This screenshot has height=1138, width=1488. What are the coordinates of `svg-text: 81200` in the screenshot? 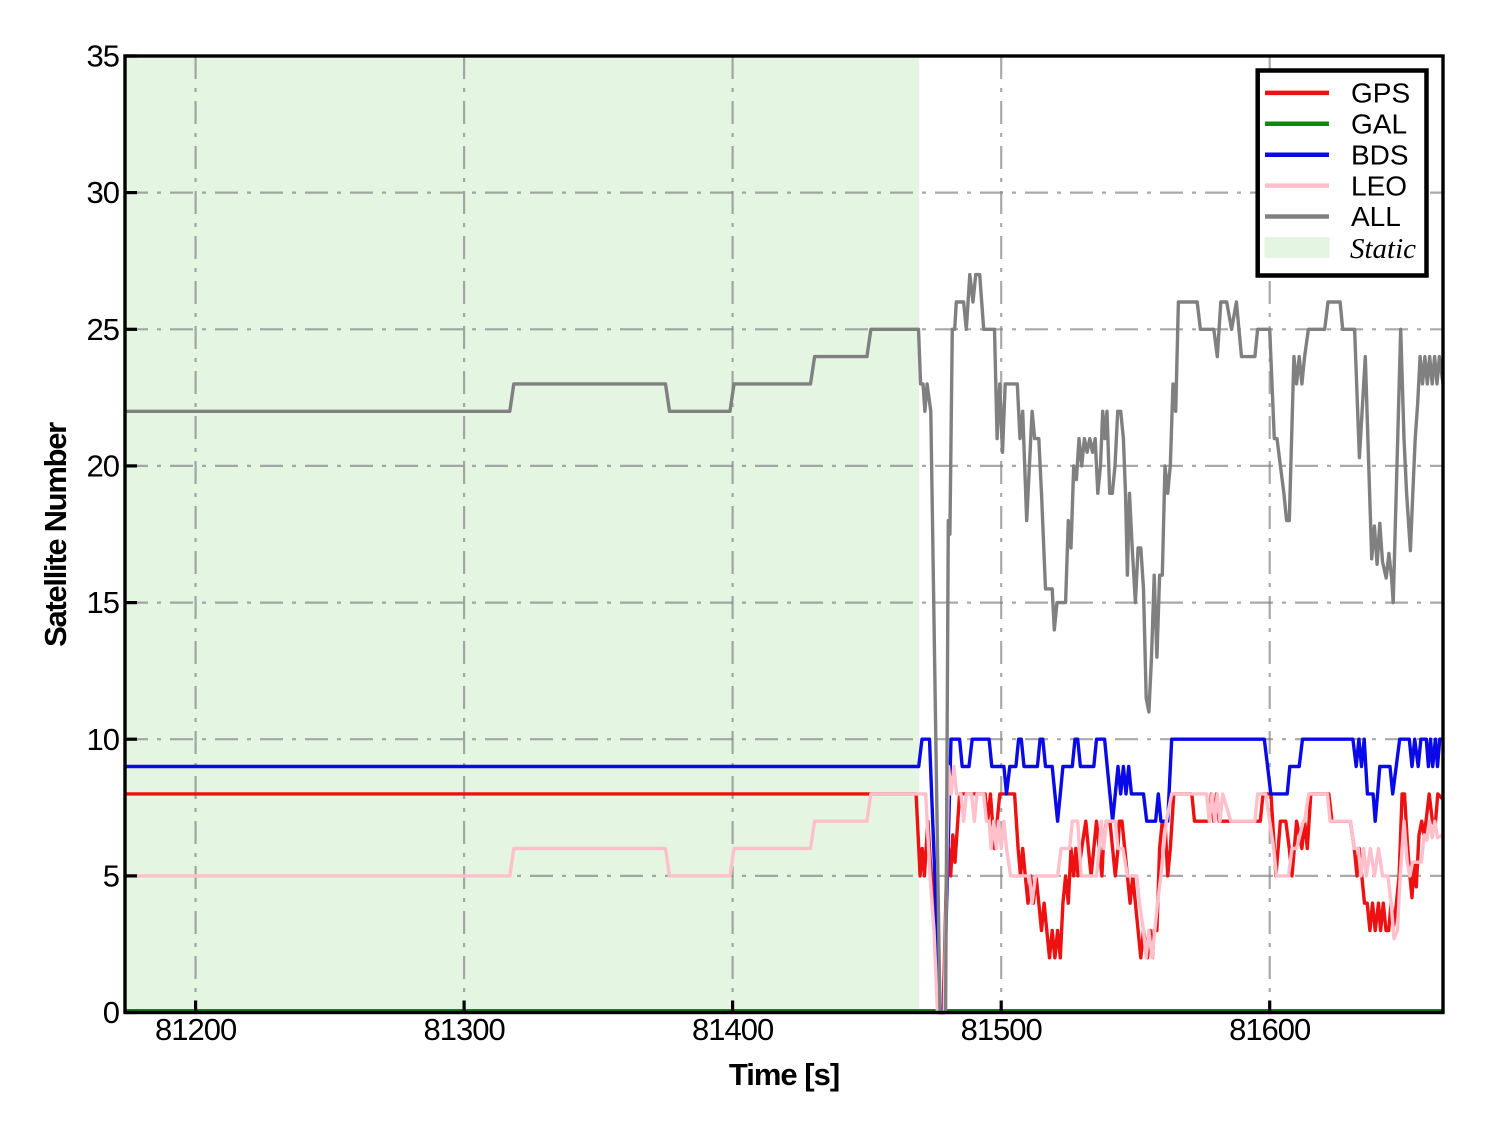 It's located at (196, 1029).